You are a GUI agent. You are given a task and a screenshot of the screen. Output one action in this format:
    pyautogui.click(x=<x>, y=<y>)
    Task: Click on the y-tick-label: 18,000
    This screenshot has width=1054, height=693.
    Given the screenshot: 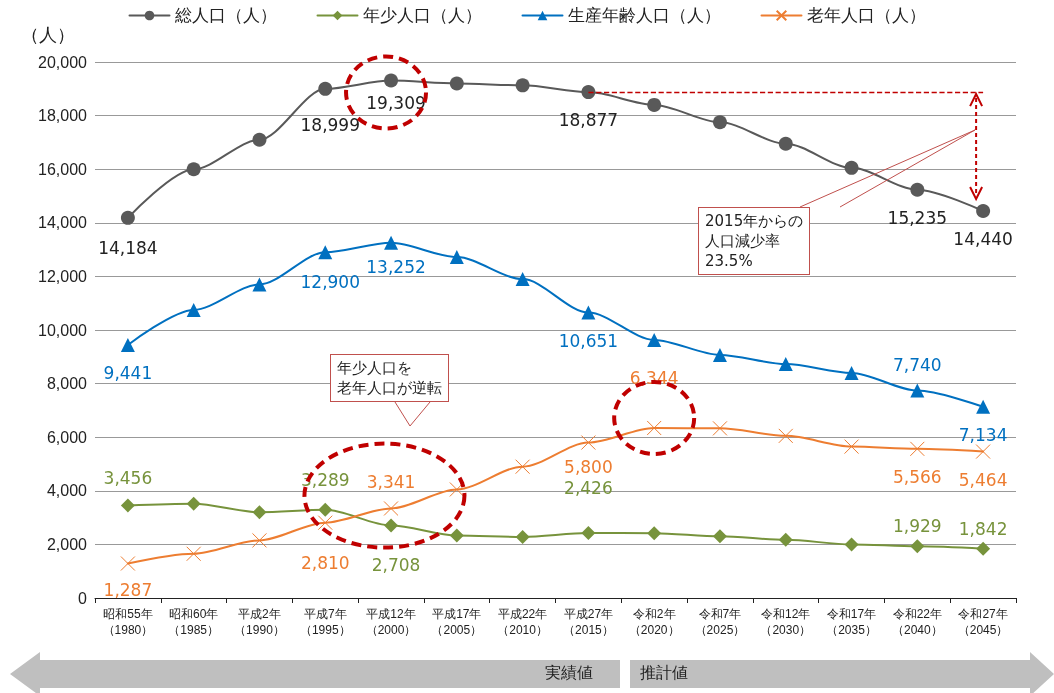 What is the action you would take?
    pyautogui.click(x=63, y=116)
    